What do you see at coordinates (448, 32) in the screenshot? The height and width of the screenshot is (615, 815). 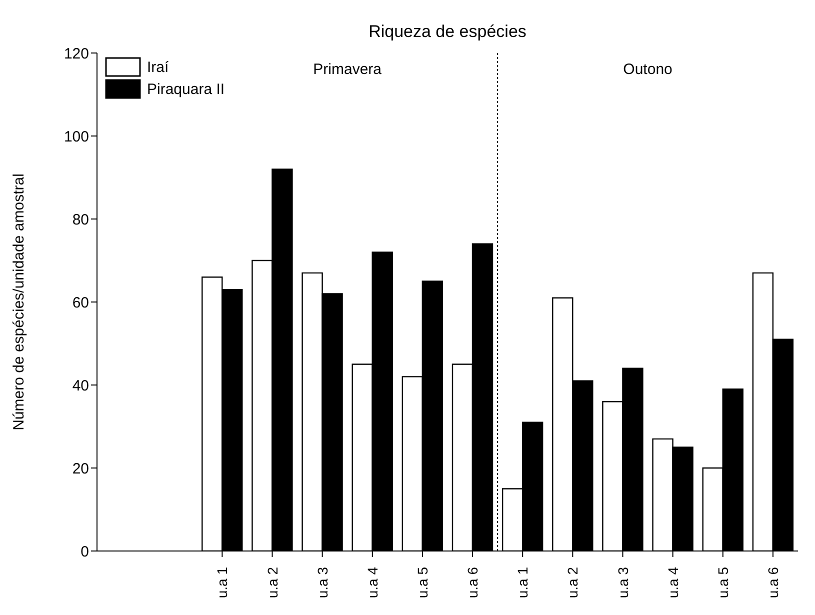 I see `chart-title: Riqueza de espécies` at bounding box center [448, 32].